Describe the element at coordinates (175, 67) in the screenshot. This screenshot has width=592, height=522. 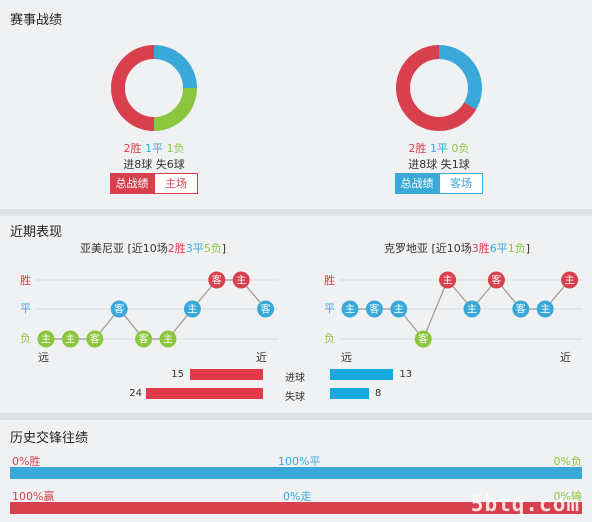
I see `left-donut-draw-slice` at that location.